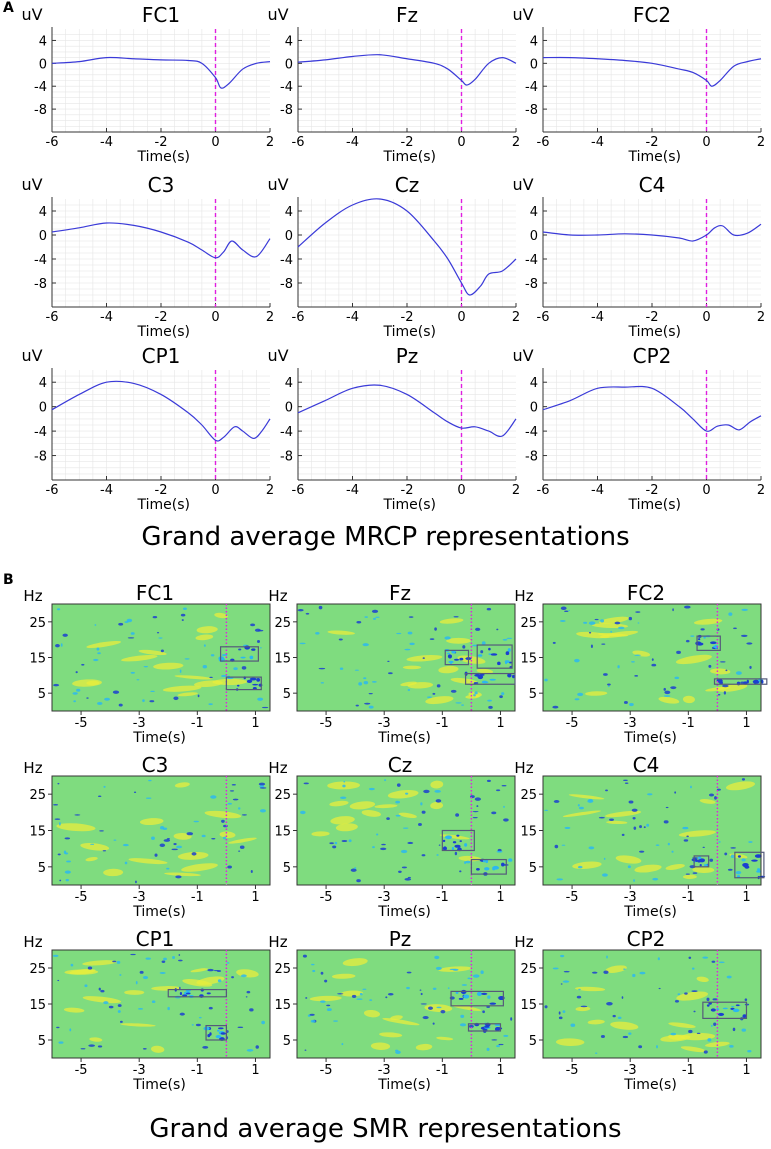 The height and width of the screenshot is (1149, 771). What do you see at coordinates (255, 723) in the screenshot?
I see `x-tick-label: 1` at bounding box center [255, 723].